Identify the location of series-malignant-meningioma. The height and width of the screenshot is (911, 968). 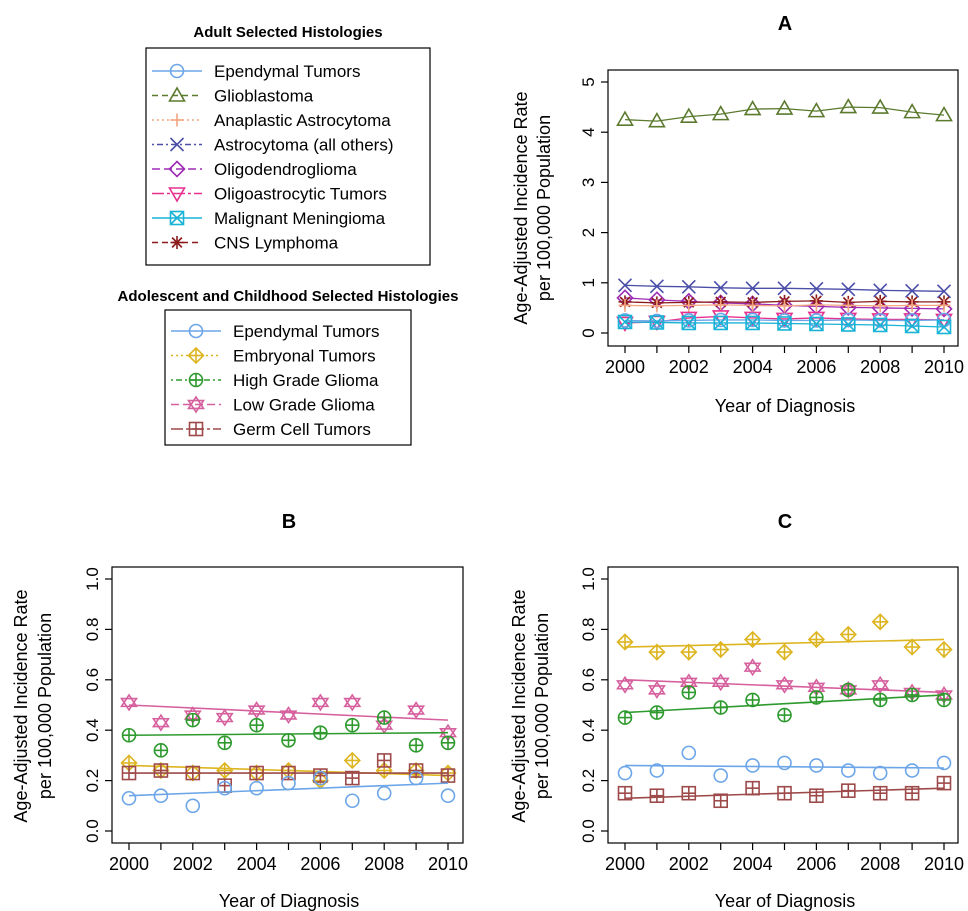
(784, 324).